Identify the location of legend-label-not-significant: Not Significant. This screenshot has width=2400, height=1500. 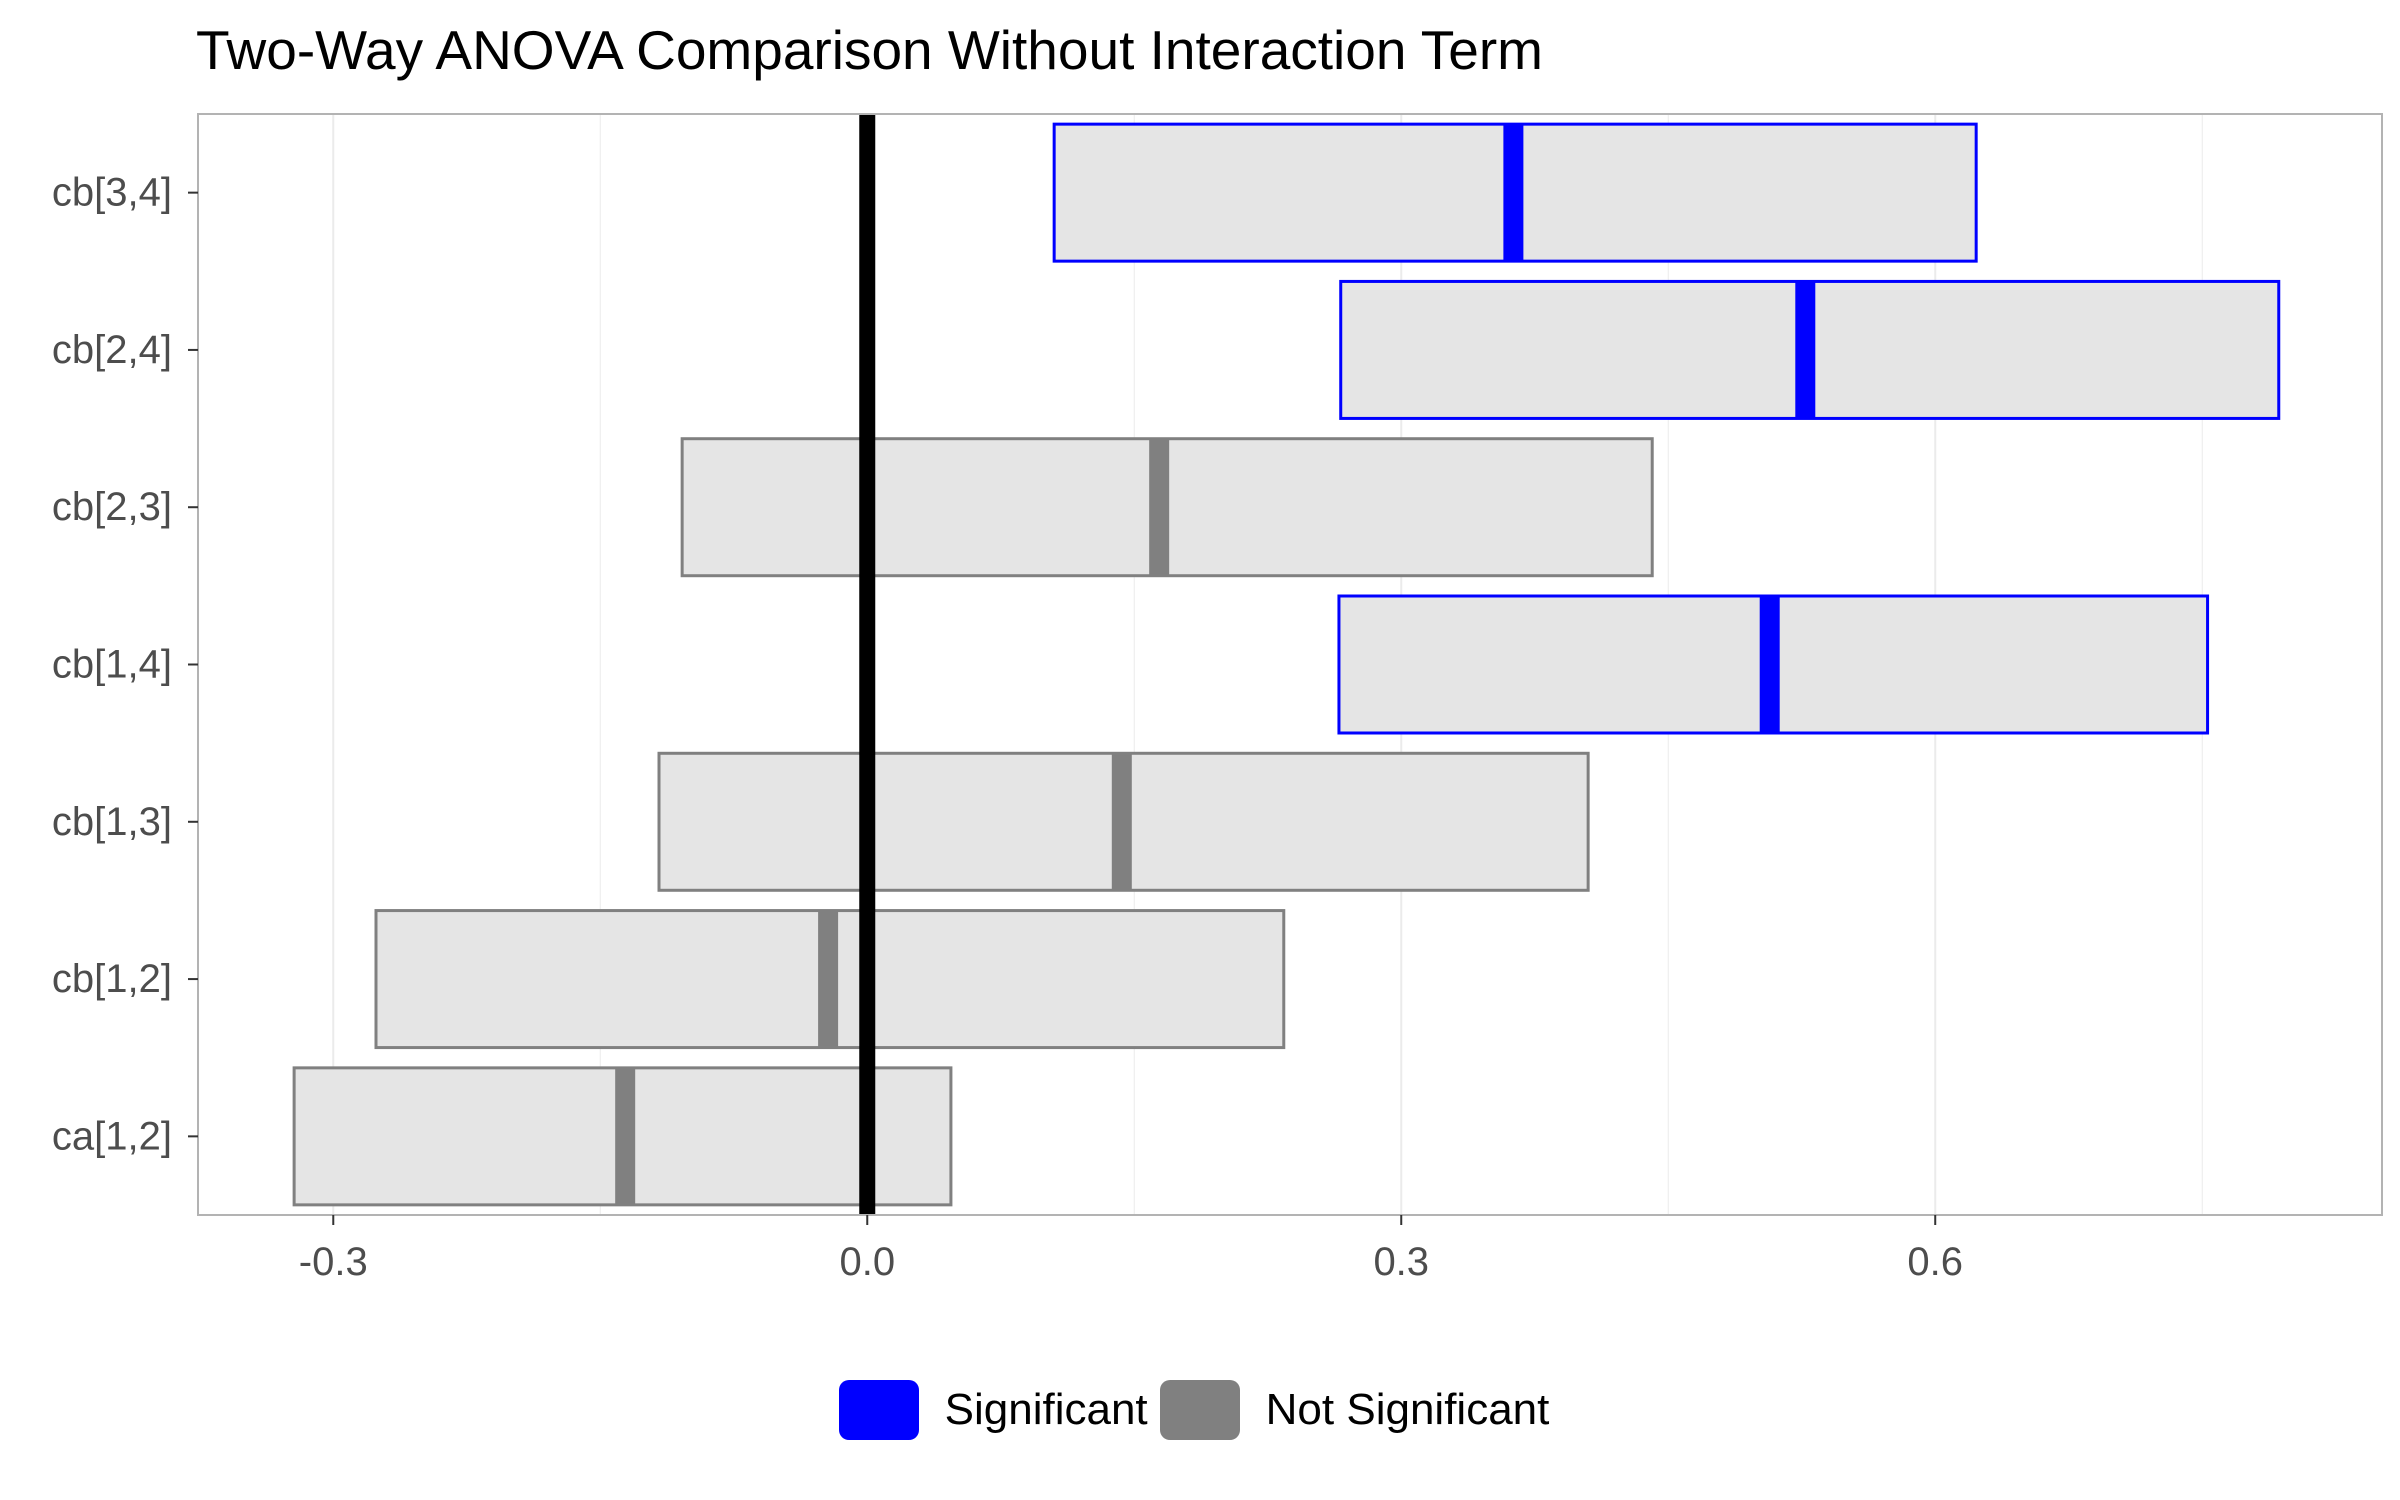
(1407, 1409).